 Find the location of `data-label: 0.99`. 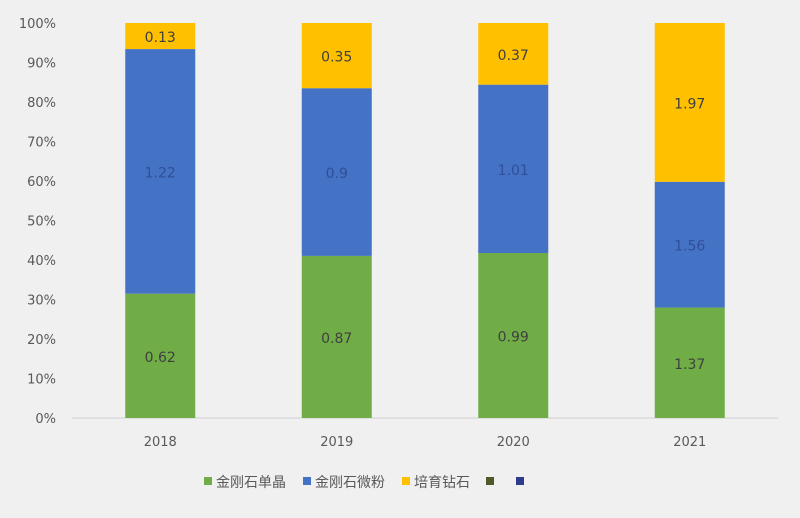

data-label: 0.99 is located at coordinates (513, 338).